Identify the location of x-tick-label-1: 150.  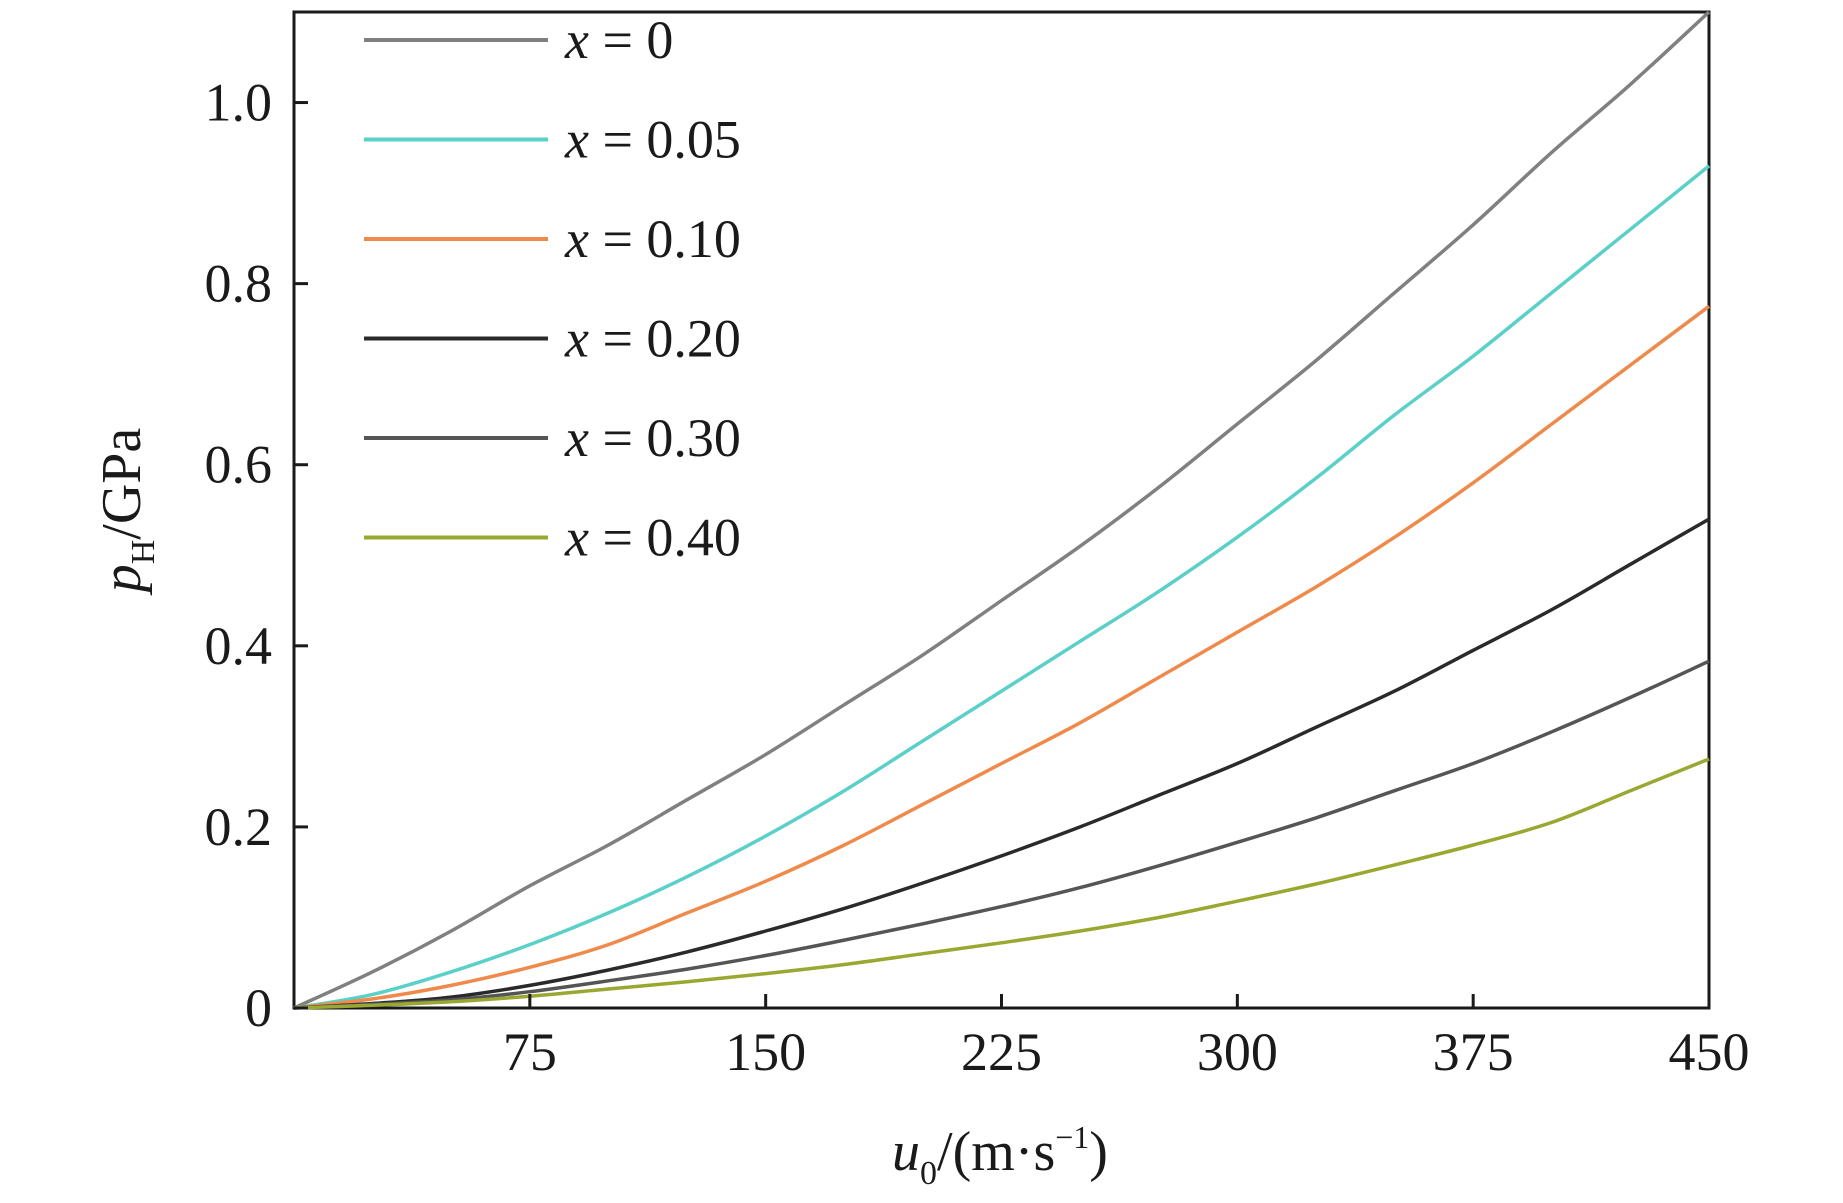
(765, 1052).